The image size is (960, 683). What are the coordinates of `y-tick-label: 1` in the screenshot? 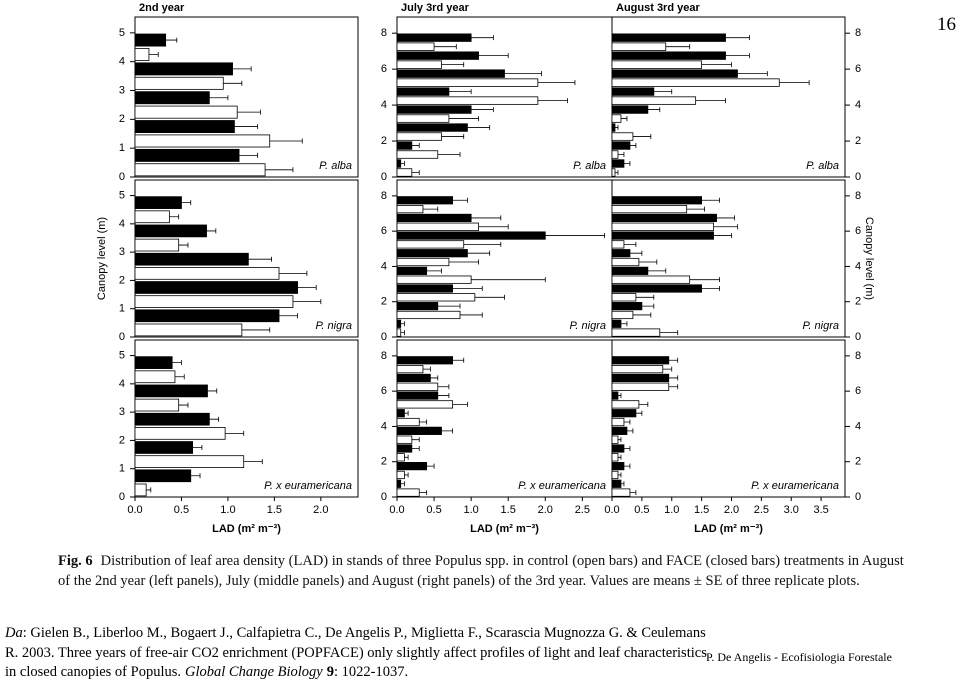 It's located at (122, 148).